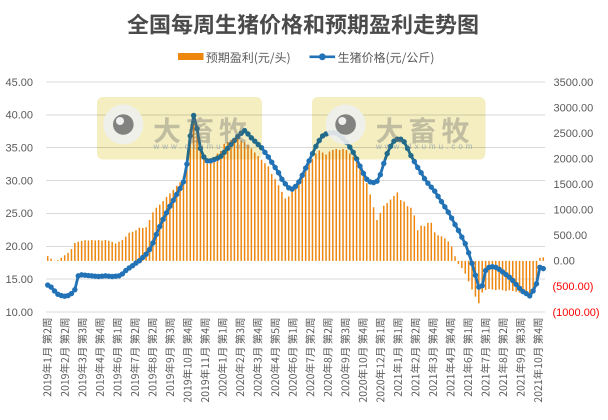  I want to click on svg-text: 2500.00, so click(574, 134).